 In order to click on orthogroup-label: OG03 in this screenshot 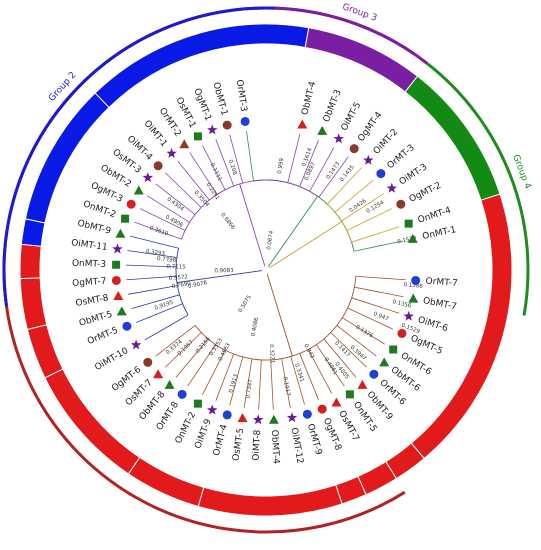, I will do `click(31, 303)`.